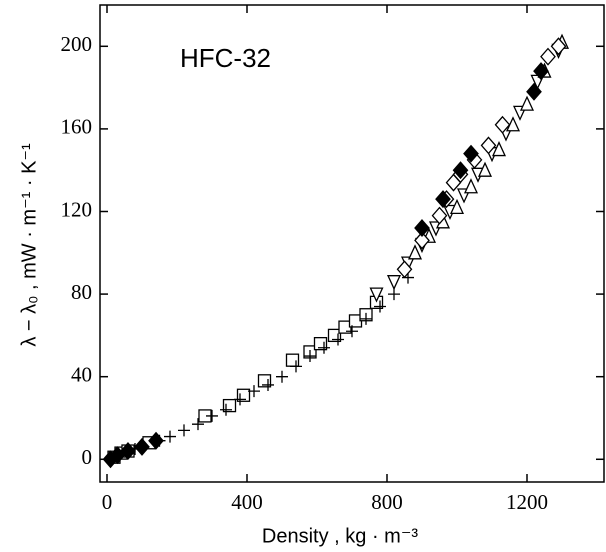 The height and width of the screenshot is (552, 606). What do you see at coordinates (81, 292) in the screenshot?
I see `y-tick-label: 80` at bounding box center [81, 292].